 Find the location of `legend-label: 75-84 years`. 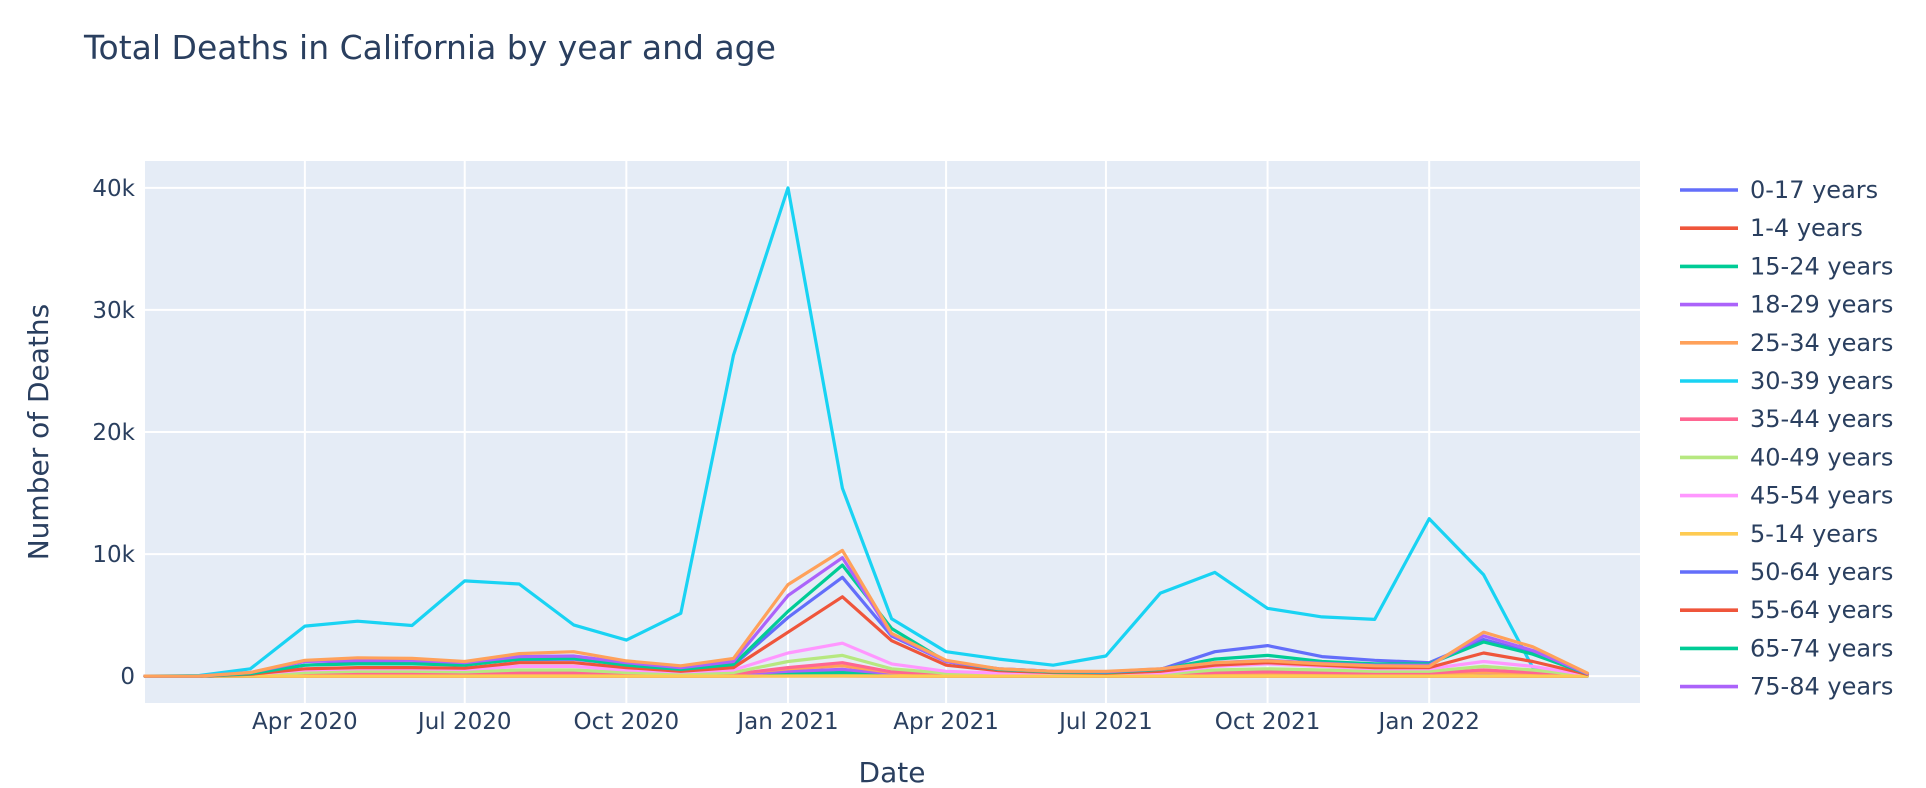

legend-label: 75-84 years is located at coordinates (1821, 687).